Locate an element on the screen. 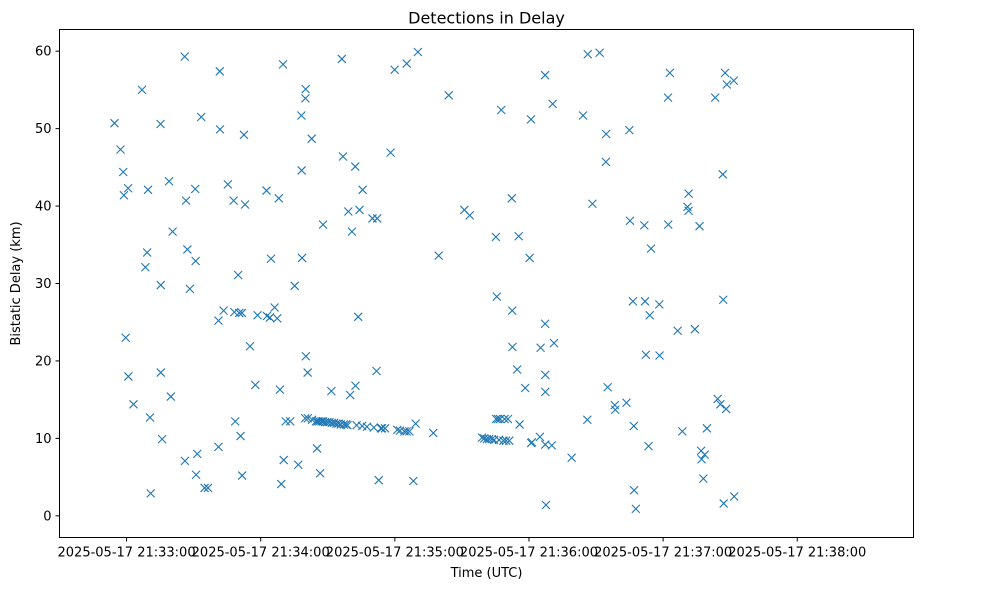 This screenshot has height=590, width=989. x-tick-label: 2025-05-17 21:34:00 is located at coordinates (261, 553).